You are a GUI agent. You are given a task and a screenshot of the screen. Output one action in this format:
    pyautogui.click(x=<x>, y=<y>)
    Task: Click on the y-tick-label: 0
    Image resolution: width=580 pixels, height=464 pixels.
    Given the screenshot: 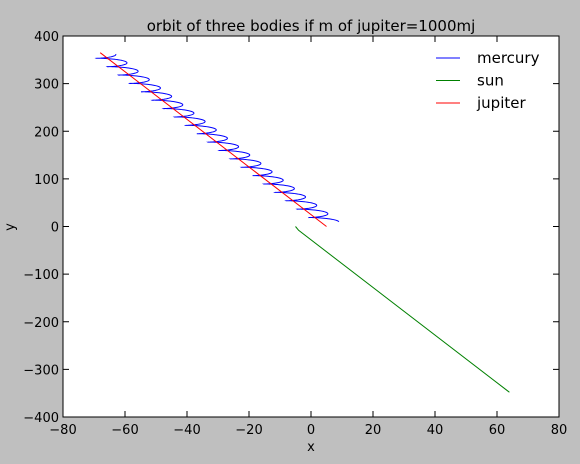 What is the action you would take?
    pyautogui.click(x=55, y=228)
    